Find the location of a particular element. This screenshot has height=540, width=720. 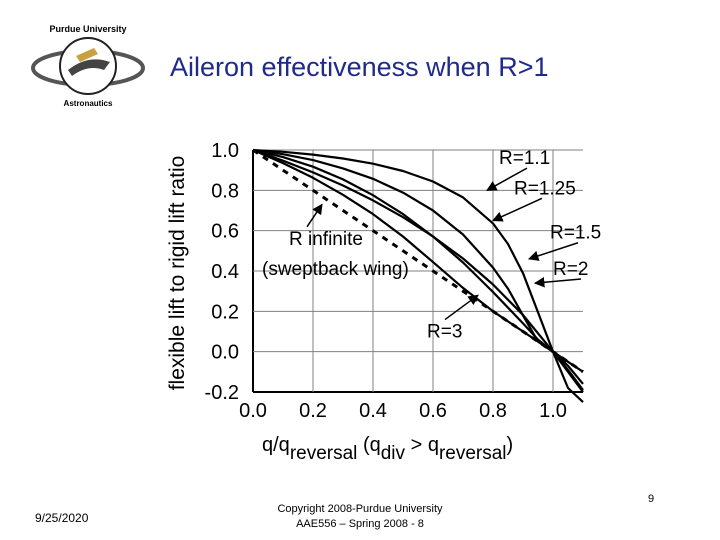

annotation-label: R=1.5 is located at coordinates (575, 233).